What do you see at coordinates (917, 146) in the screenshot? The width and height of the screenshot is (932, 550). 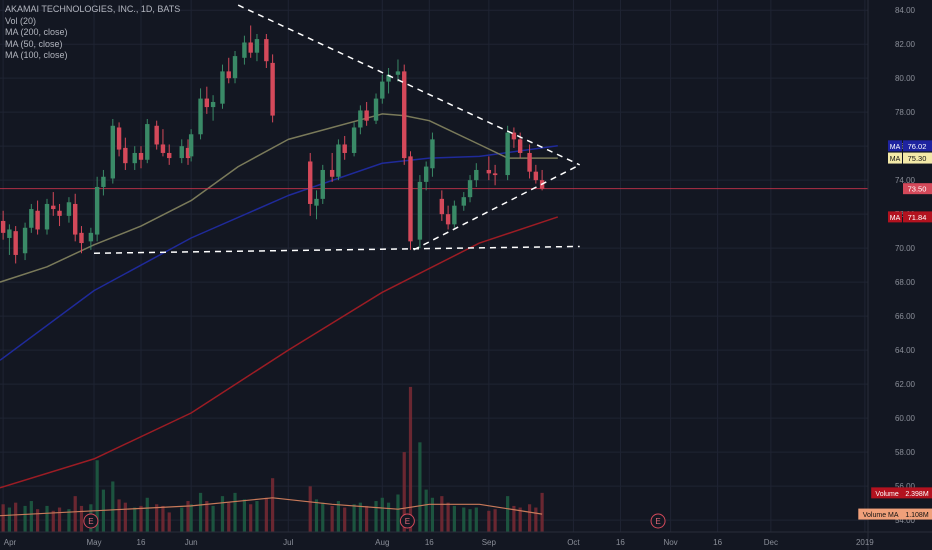 I see `price-badge-value-bg` at bounding box center [917, 146].